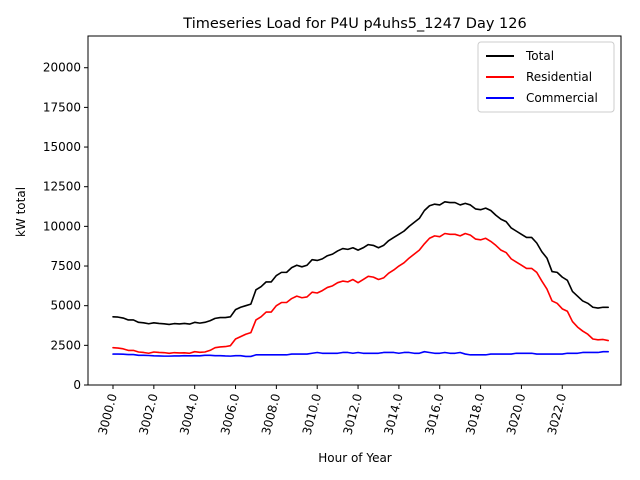  Describe the element at coordinates (562, 98) in the screenshot. I see `legend-label-commercial: Commercial` at that location.